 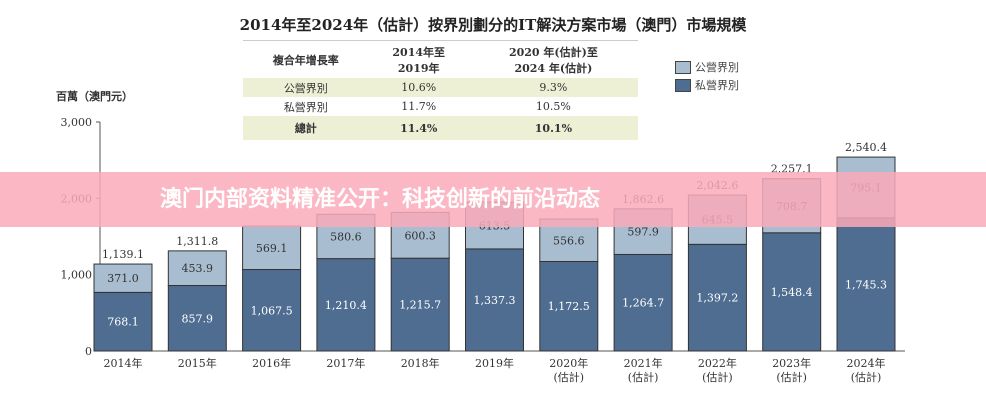 I want to click on cell: 總計, so click(x=306, y=128).